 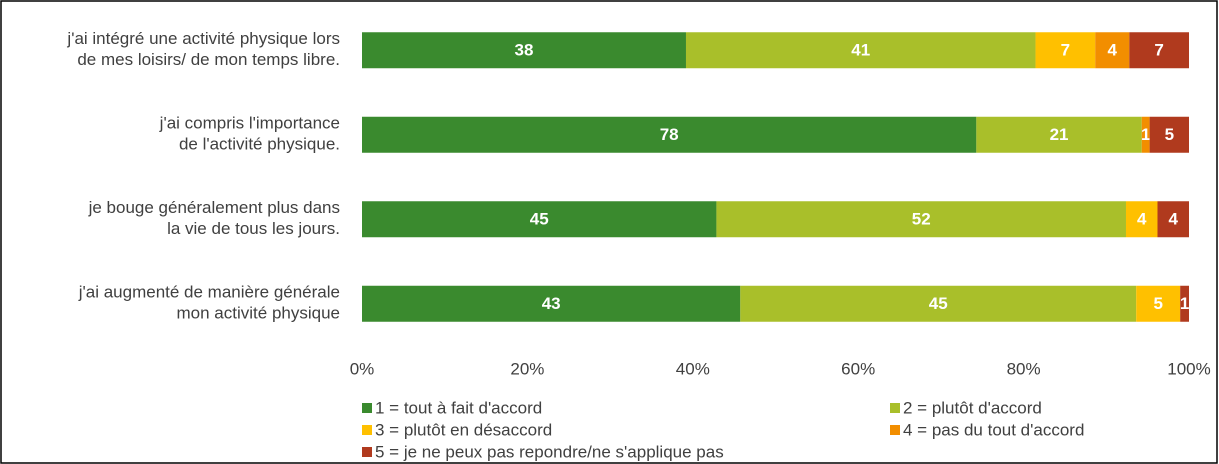 I want to click on data-label: 52, so click(x=921, y=219).